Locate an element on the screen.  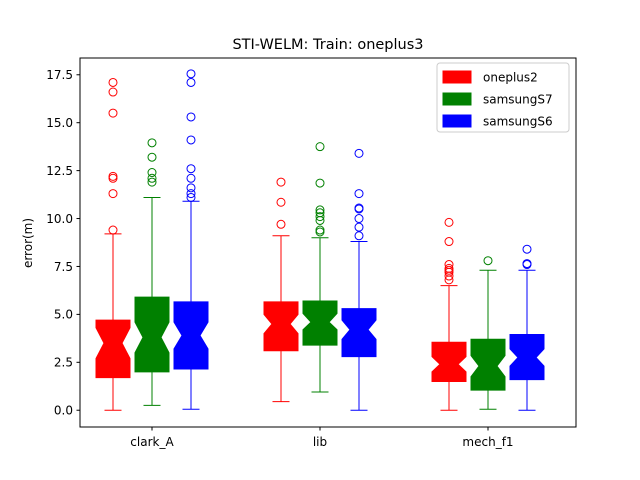
y-tick-label: 10.0 is located at coordinates (59, 219).